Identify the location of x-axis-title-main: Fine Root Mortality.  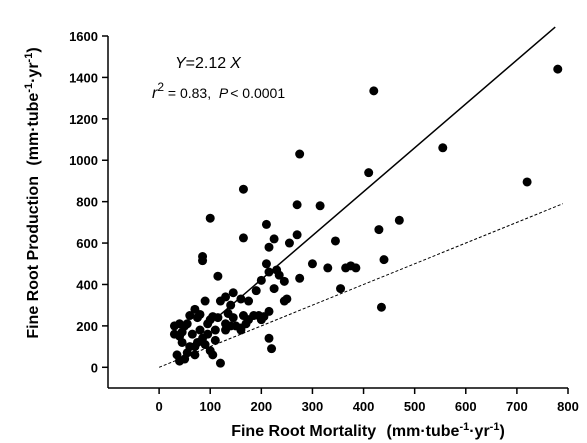
(303, 431).